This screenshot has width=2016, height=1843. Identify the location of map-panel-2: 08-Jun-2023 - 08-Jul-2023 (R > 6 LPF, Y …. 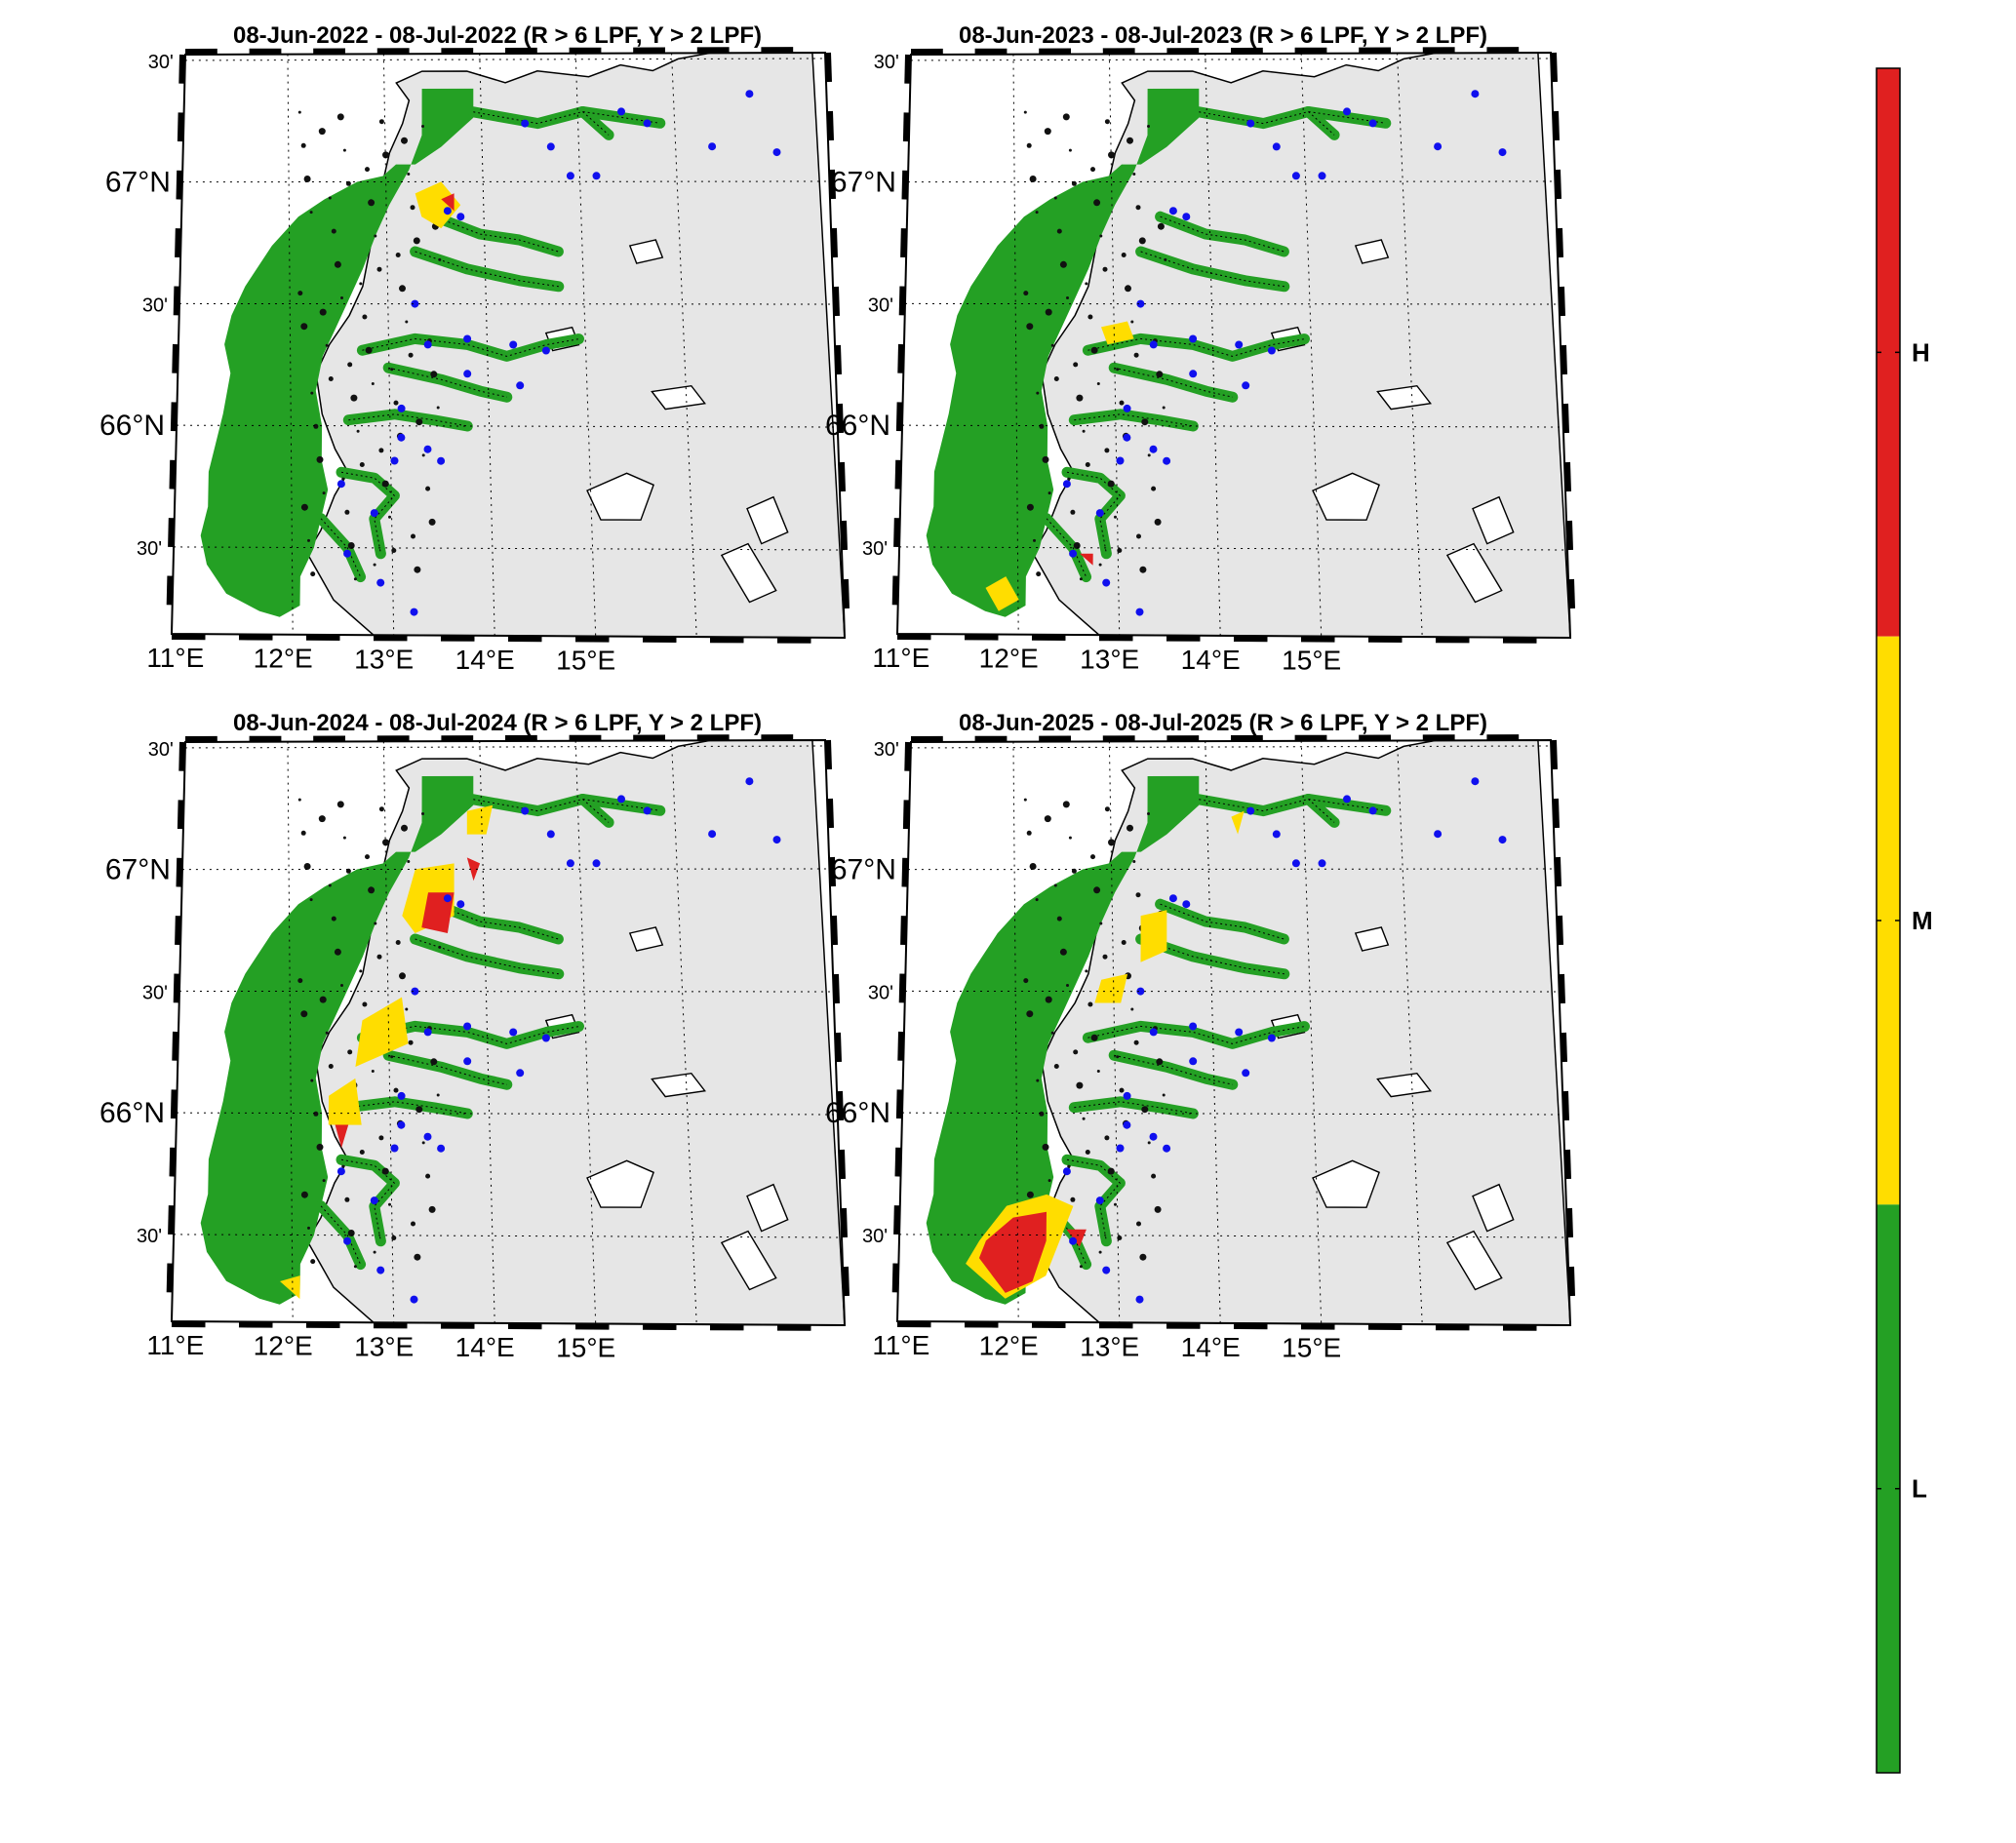
(1200, 349).